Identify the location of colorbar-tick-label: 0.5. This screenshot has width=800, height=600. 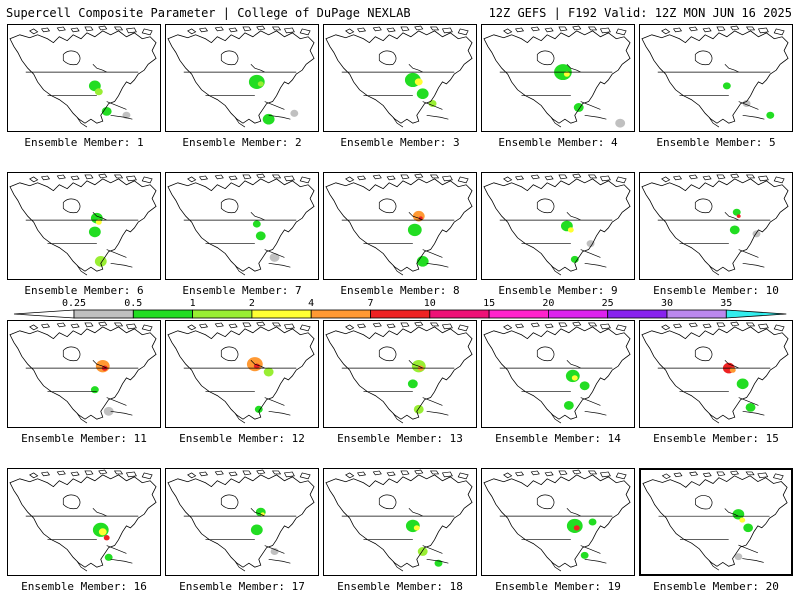
(133, 303).